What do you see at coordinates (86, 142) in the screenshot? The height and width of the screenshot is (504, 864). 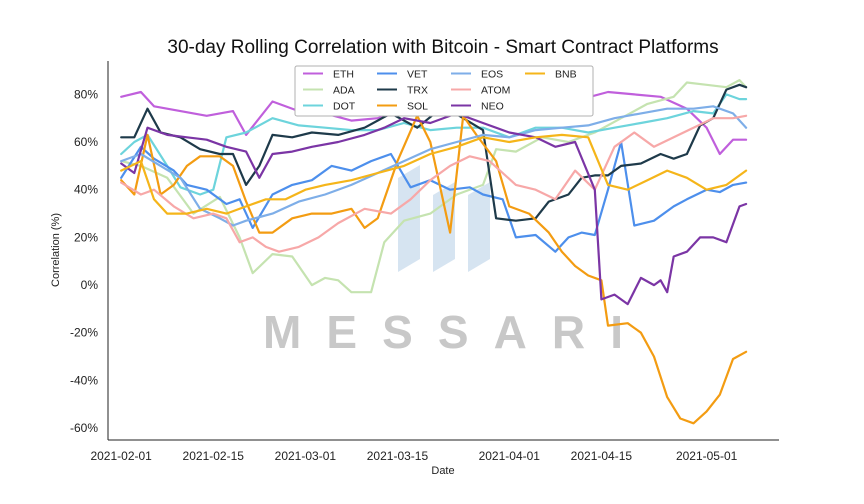 I see `y-tick-label: 60%` at bounding box center [86, 142].